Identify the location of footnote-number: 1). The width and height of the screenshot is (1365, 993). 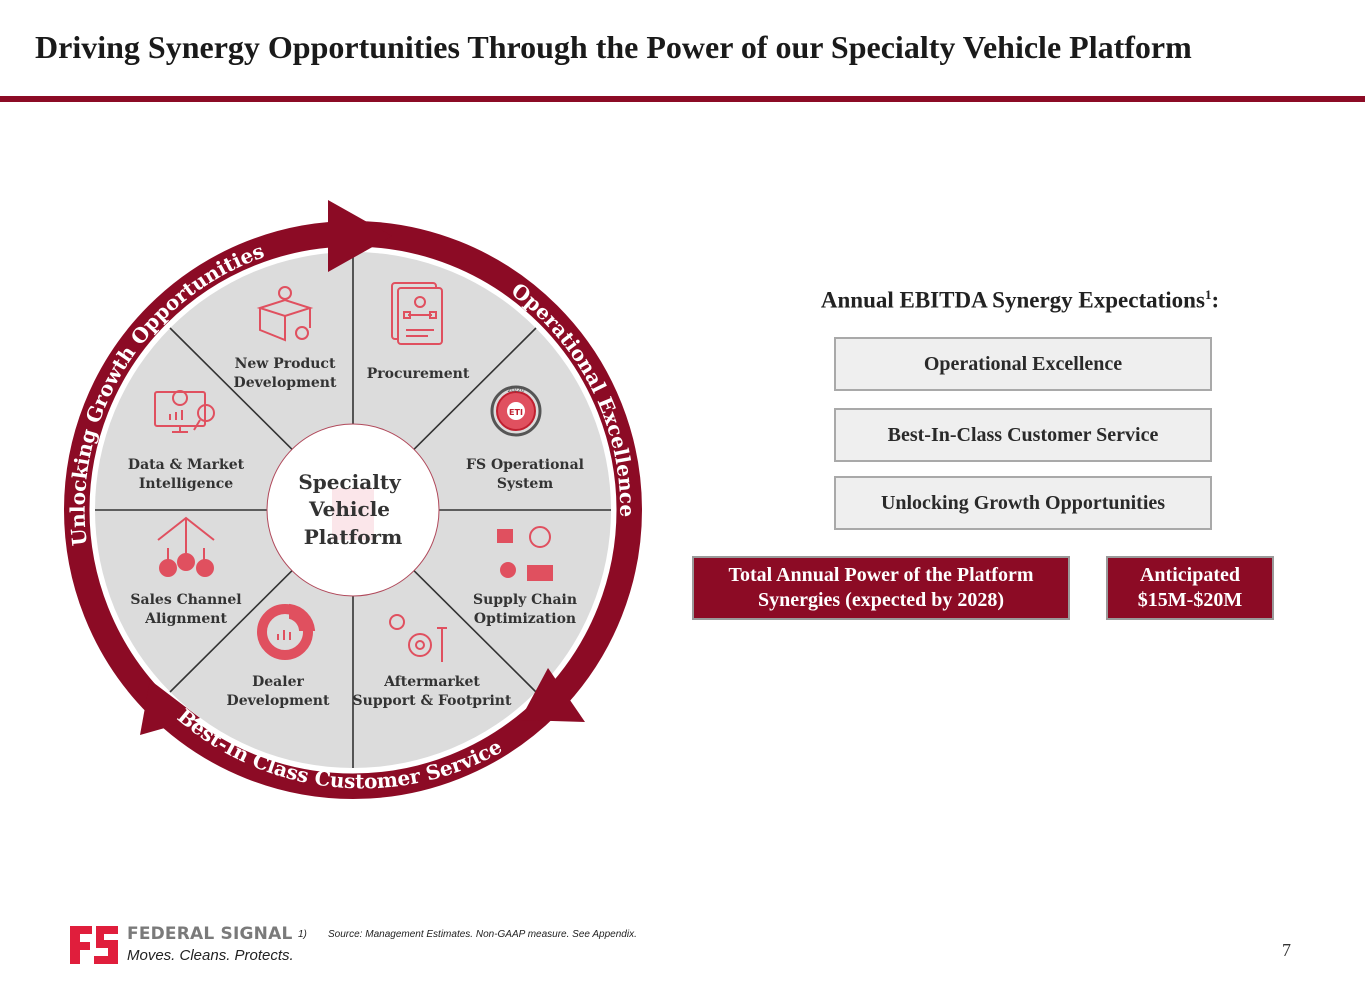
(302, 934).